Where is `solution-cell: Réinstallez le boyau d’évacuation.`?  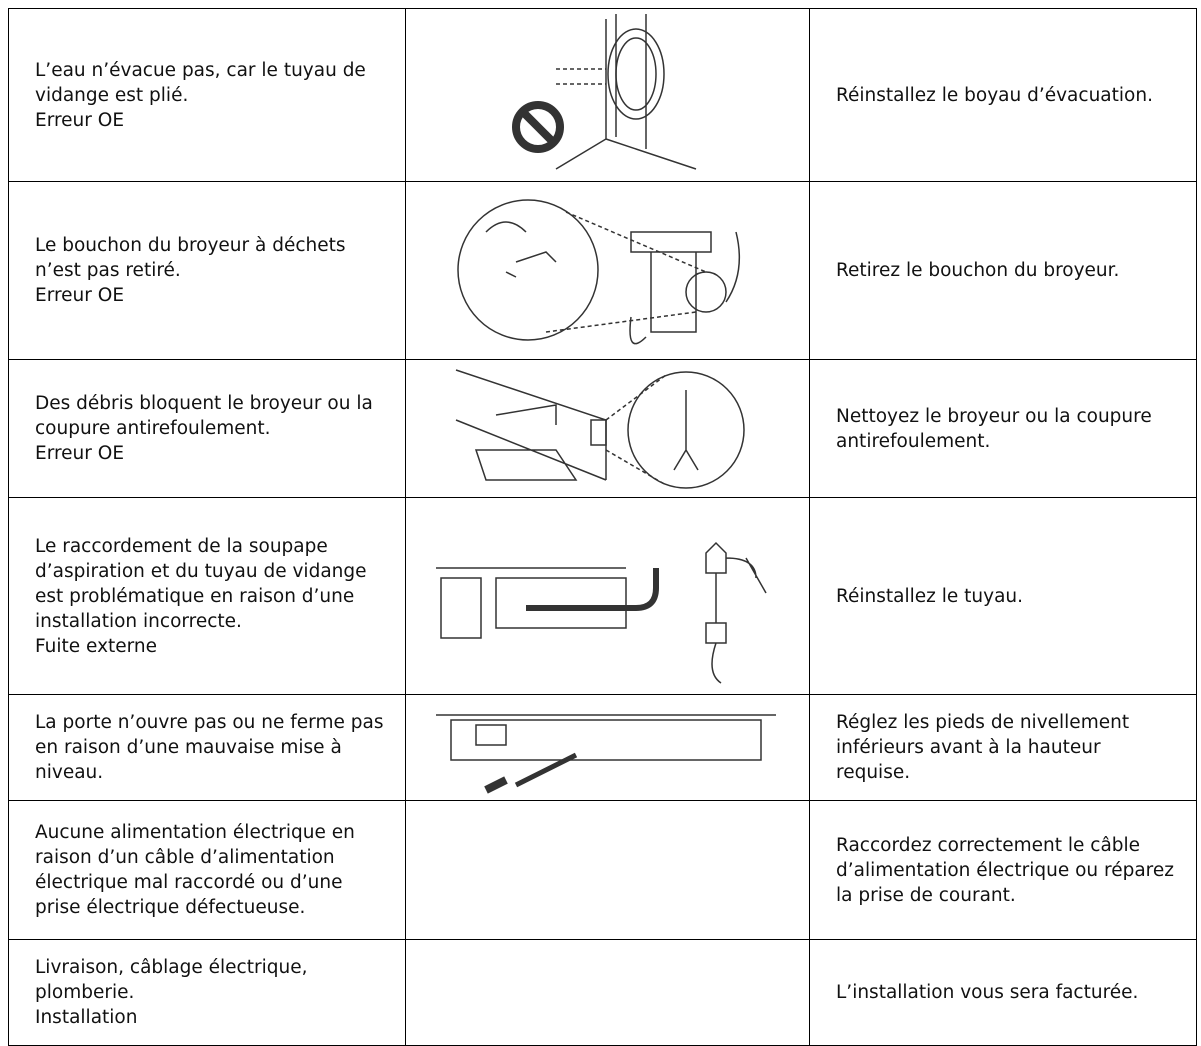
solution-cell: Réinstallez le boyau d’évacuation. is located at coordinates (1003, 95).